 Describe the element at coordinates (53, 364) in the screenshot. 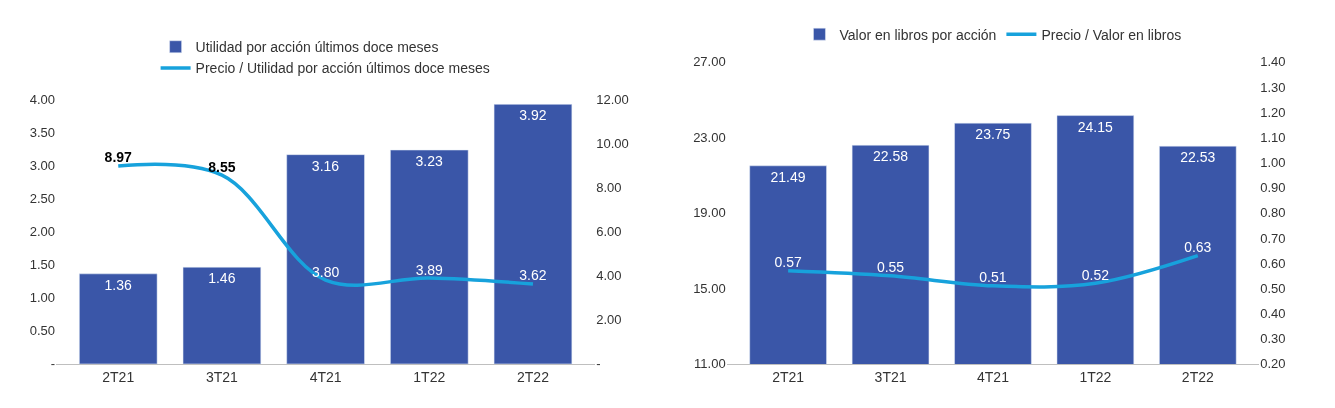

I see `y-tick-label: -` at that location.